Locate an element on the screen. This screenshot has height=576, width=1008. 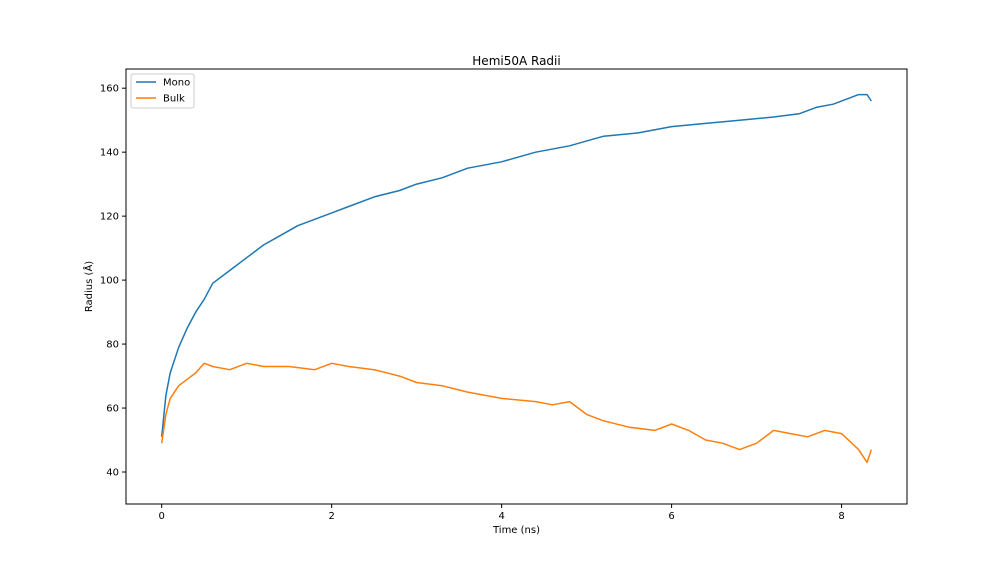
x-tick-label: 4 is located at coordinates (501, 516).